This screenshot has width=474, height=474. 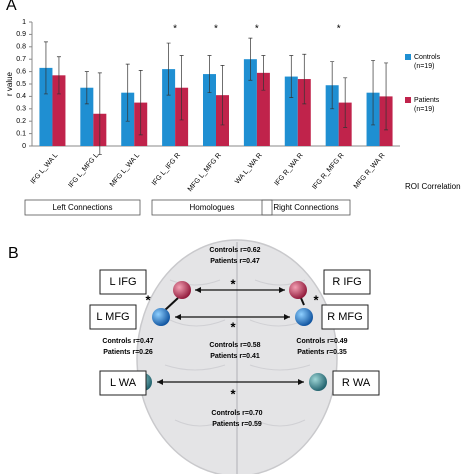 I want to click on x-tick-label: MFG R_WA R, so click(x=370, y=171).